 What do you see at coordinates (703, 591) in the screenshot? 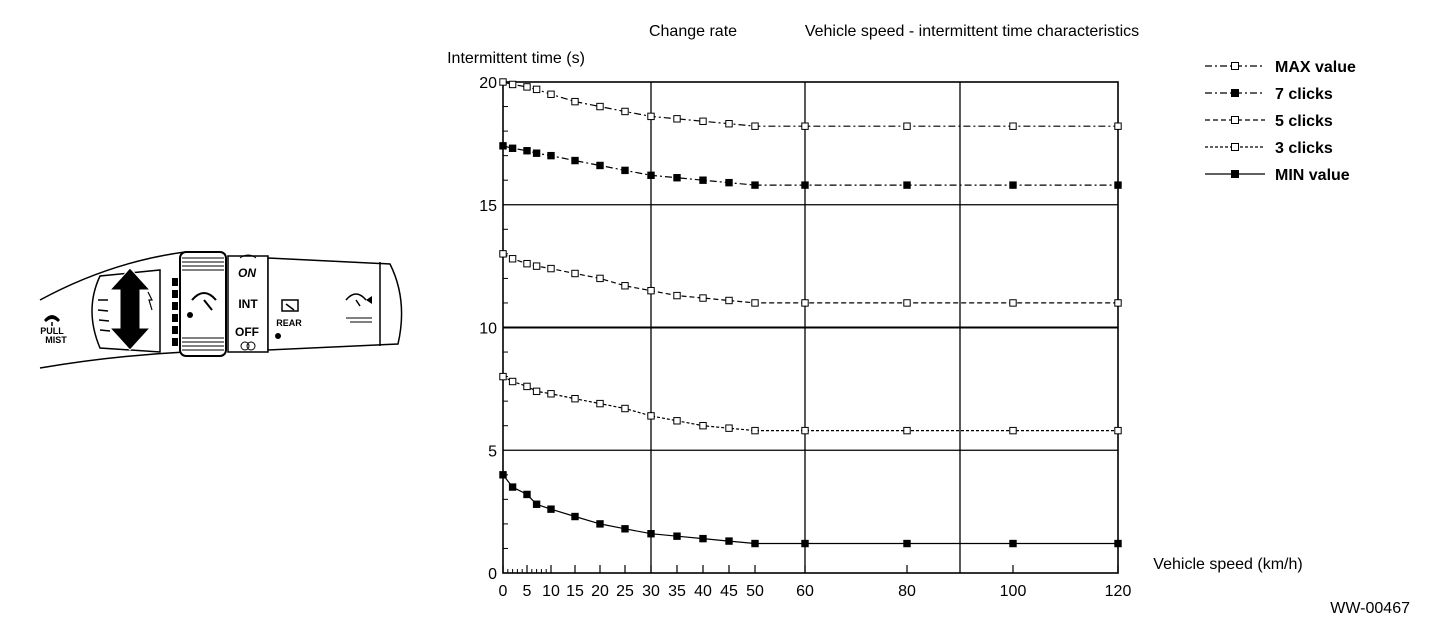
I see `x-tick-label: 40` at bounding box center [703, 591].